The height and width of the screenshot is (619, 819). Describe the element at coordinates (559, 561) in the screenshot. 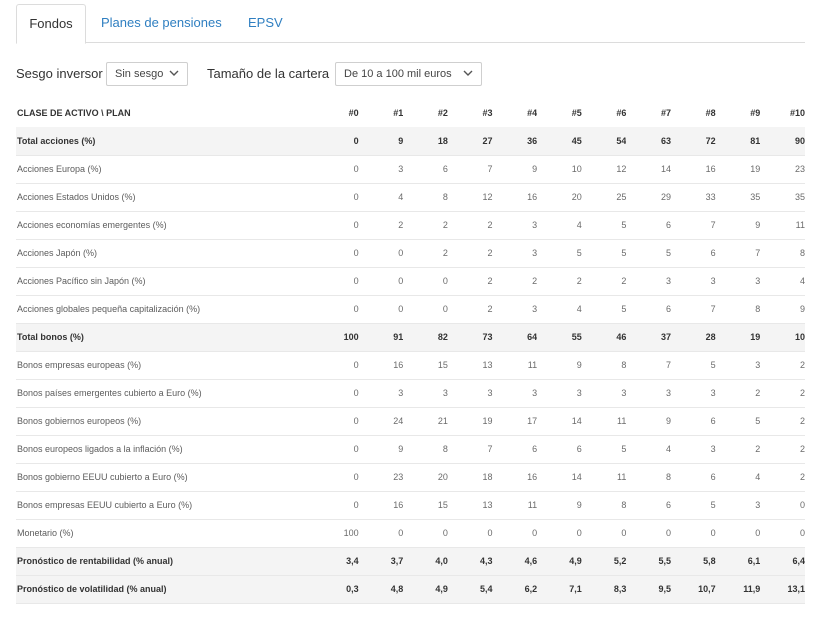

I see `table-cell: 4,9` at that location.